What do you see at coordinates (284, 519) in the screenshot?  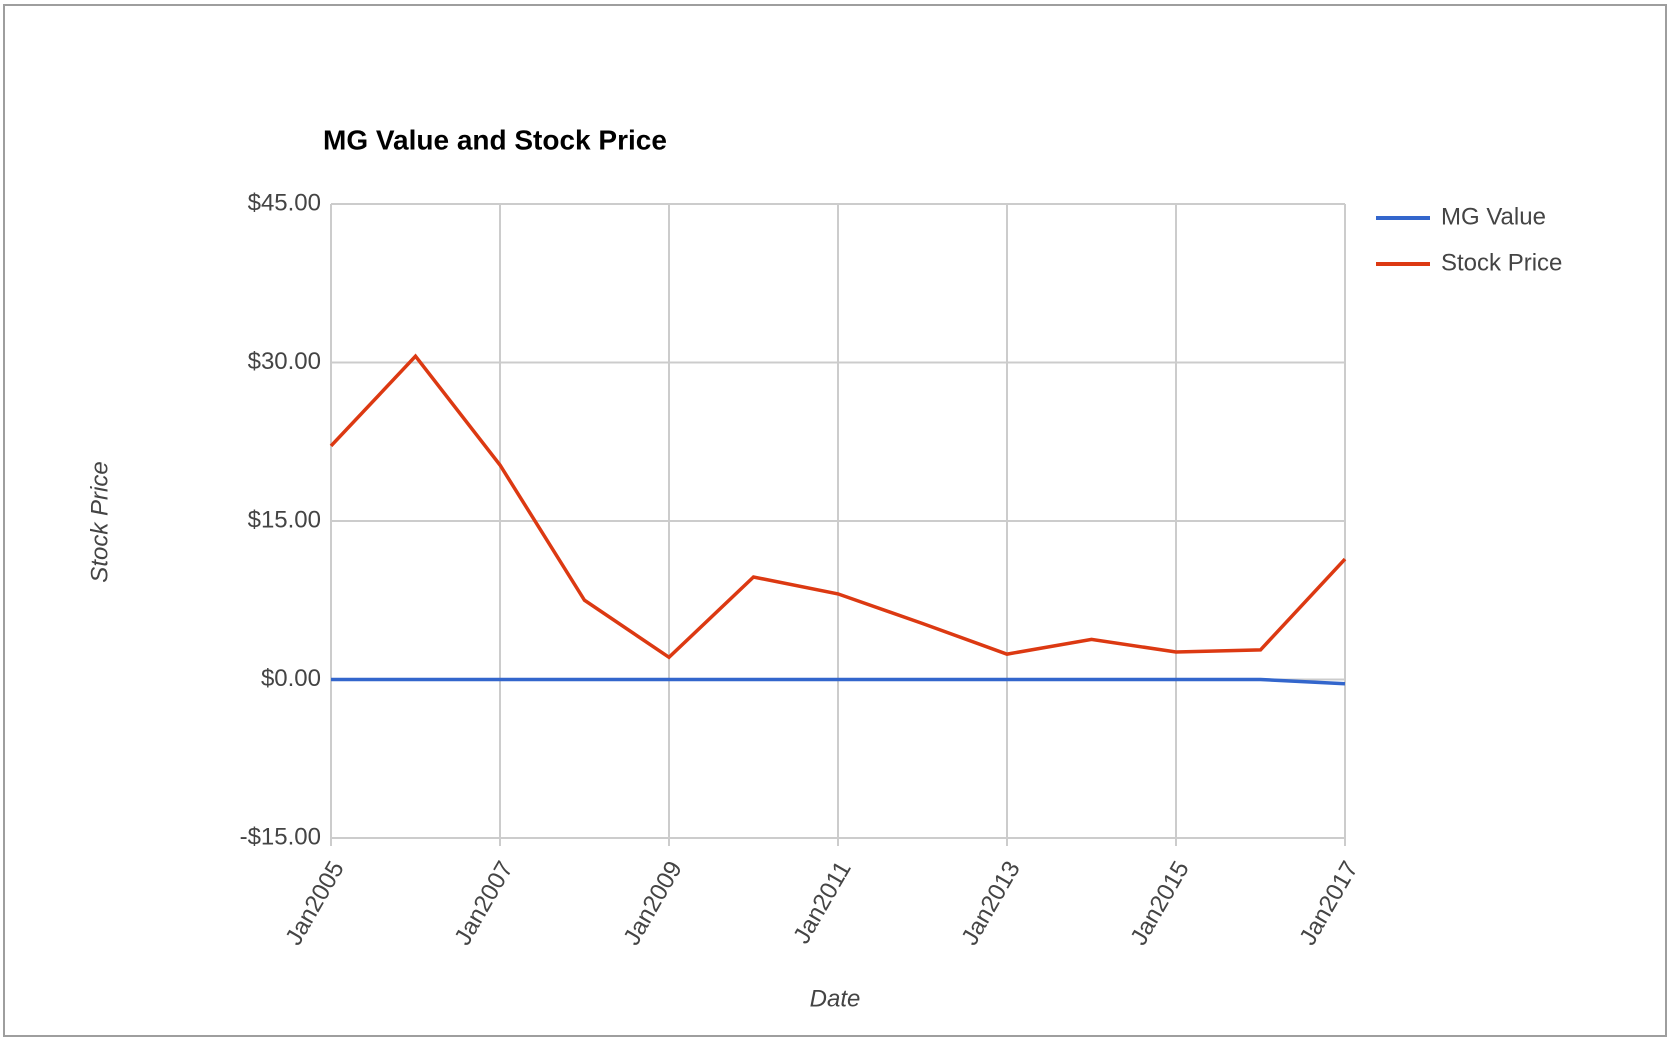 I see `y-tick-label: $15.00` at bounding box center [284, 519].